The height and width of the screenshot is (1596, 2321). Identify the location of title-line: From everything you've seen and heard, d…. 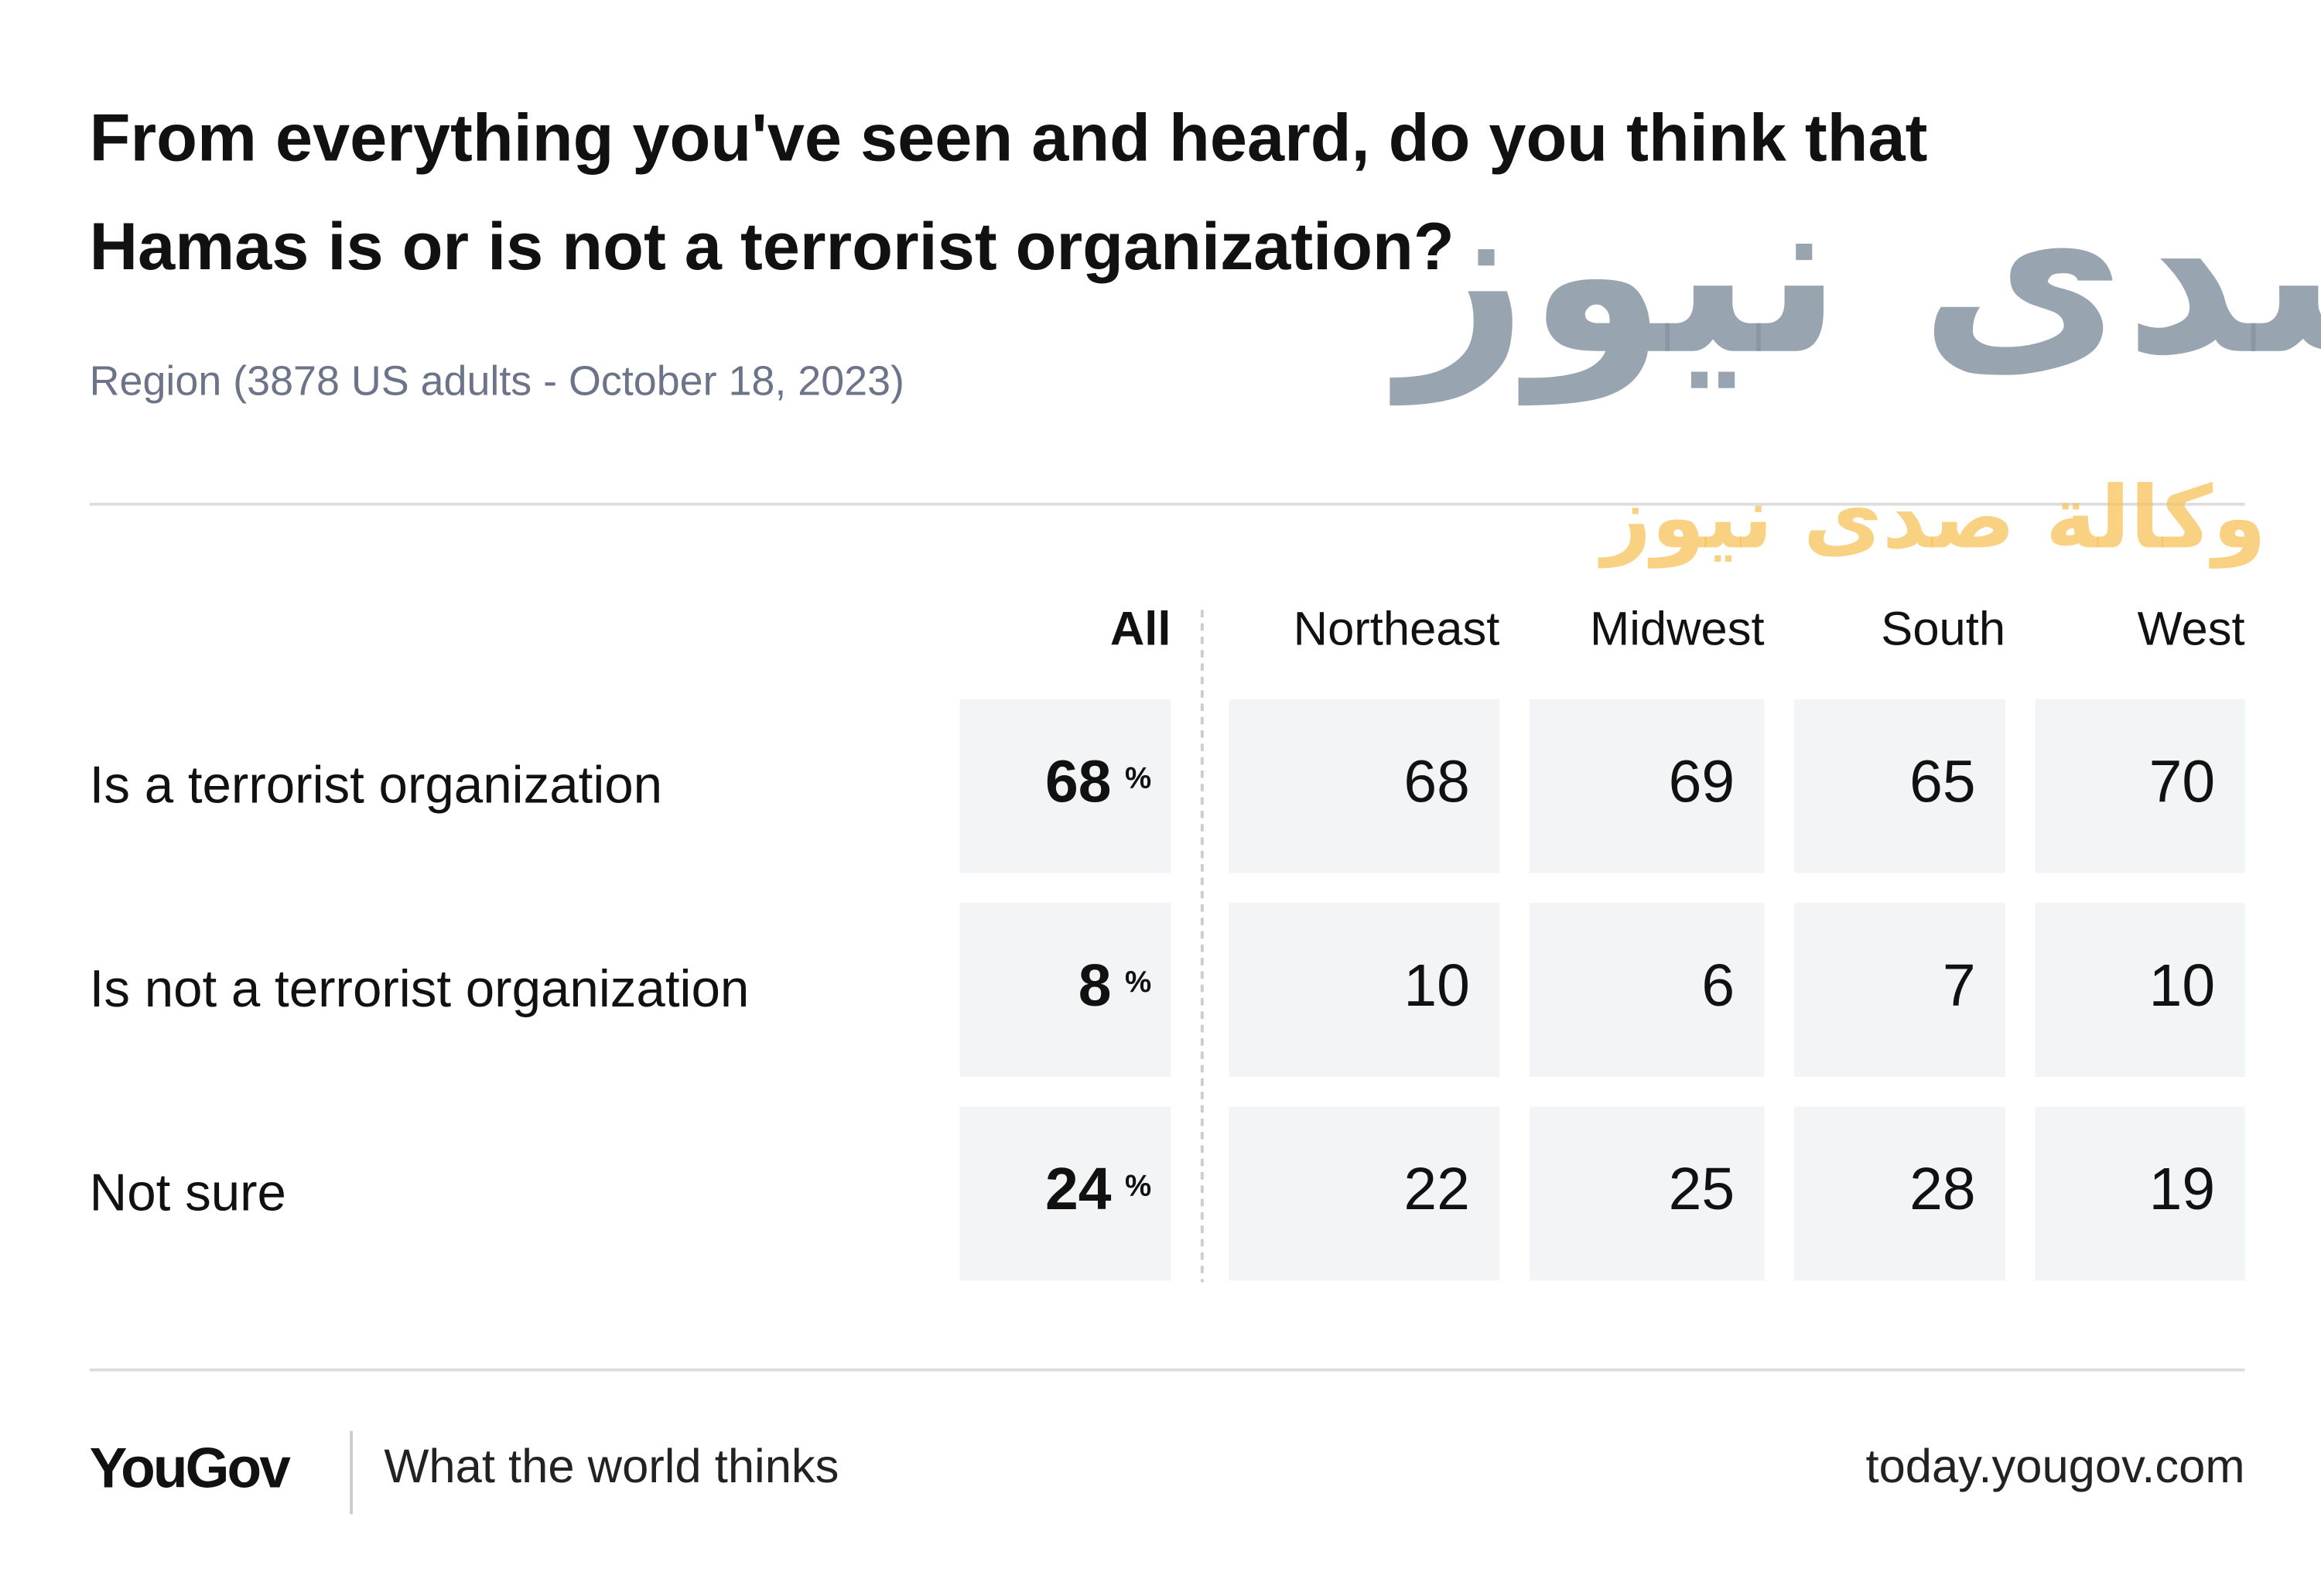
(1009, 138).